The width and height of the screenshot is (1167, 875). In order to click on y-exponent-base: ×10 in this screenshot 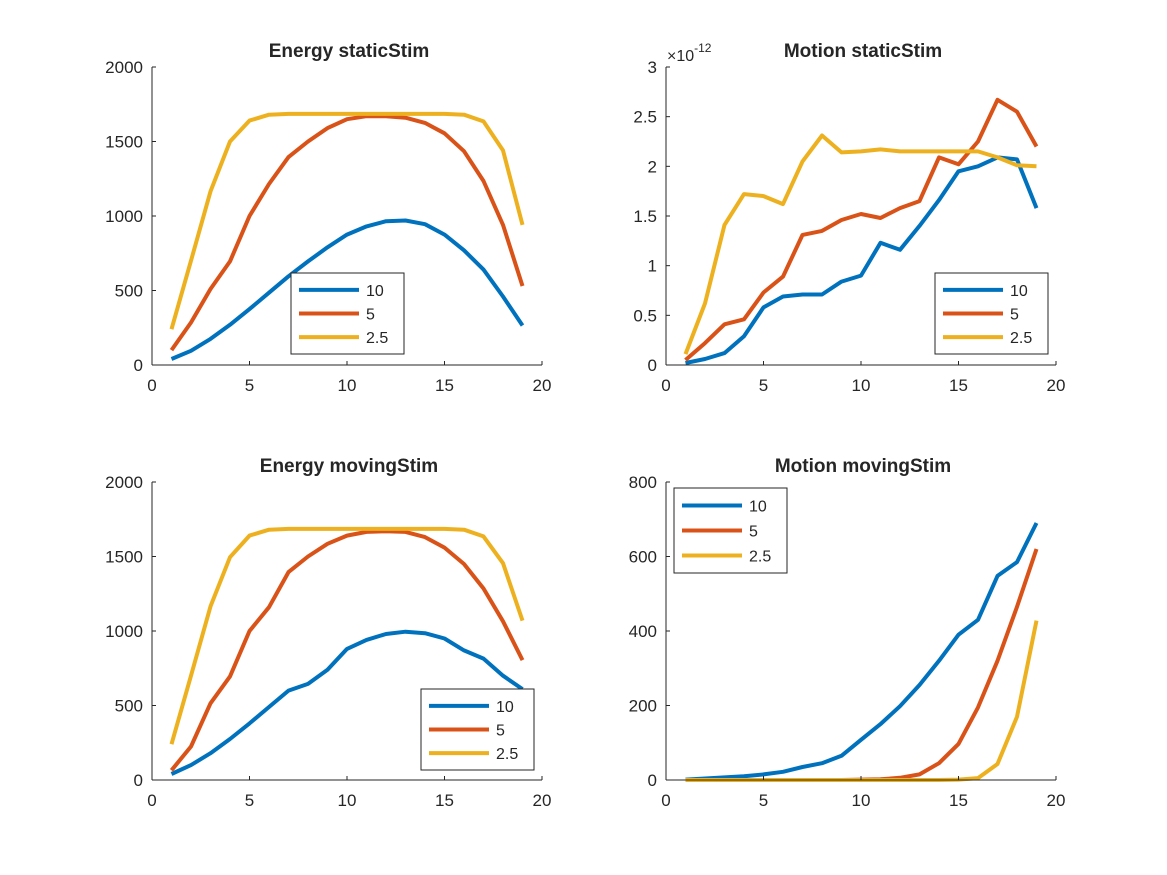, I will do `click(680, 56)`.